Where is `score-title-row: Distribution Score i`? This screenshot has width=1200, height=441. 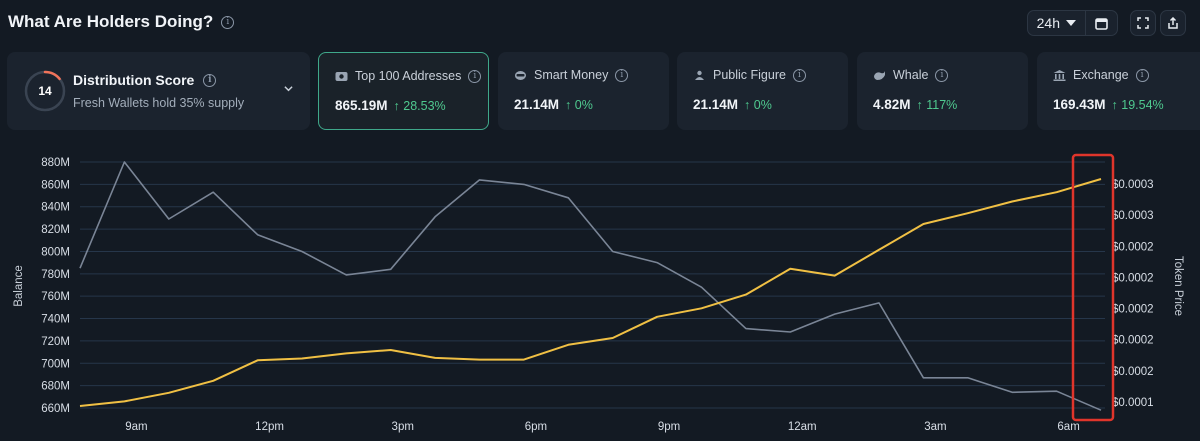 score-title-row: Distribution Score i is located at coordinates (145, 80).